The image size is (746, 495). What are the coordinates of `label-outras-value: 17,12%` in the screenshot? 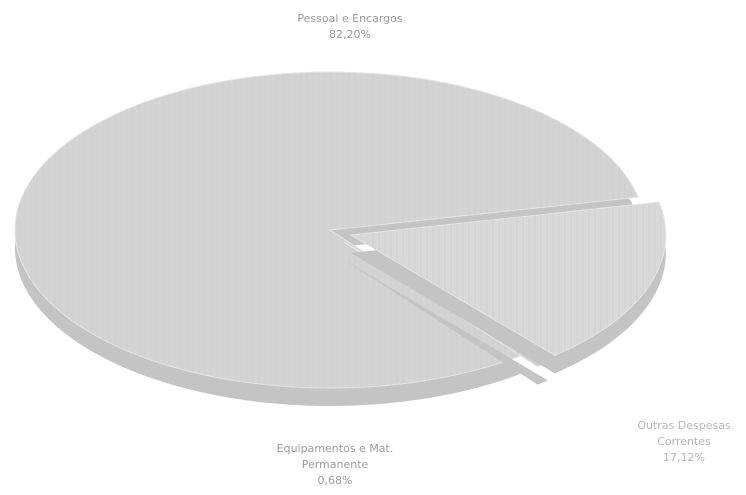 It's located at (684, 457).